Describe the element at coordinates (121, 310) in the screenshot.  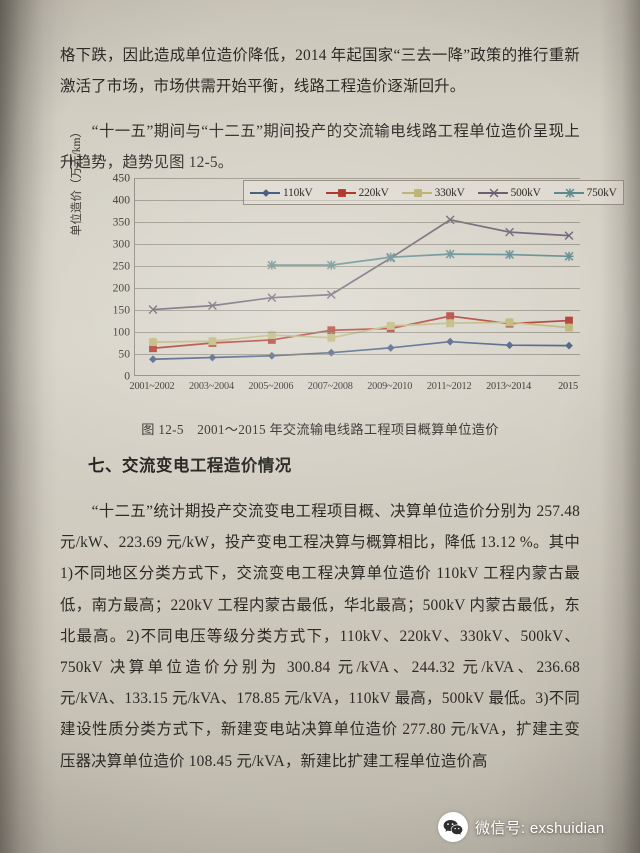
I see `chart-y-tick: 150` at that location.